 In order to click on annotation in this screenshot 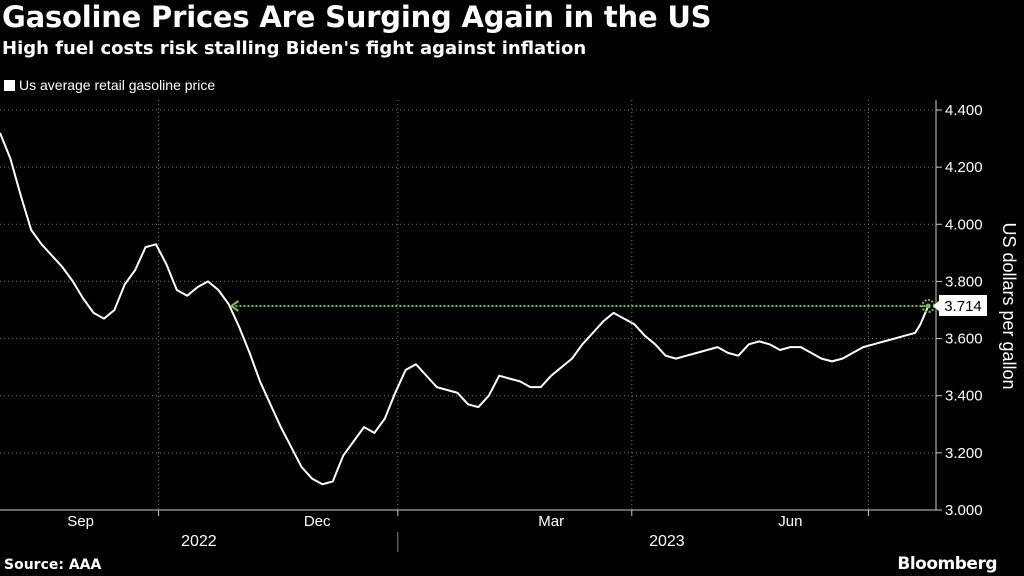, I will do `click(579, 306)`.